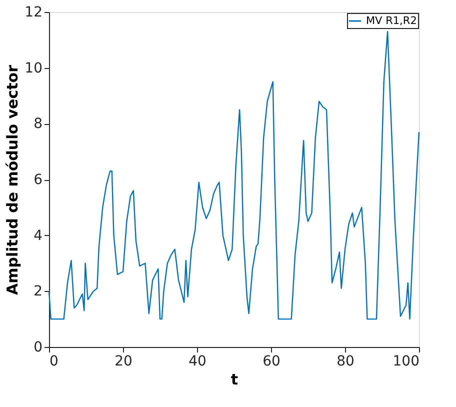 Image resolution: width=456 pixels, height=407 pixels. Describe the element at coordinates (13, 179) in the screenshot. I see `y-axis-title: Amplitud de módulo vector` at that location.